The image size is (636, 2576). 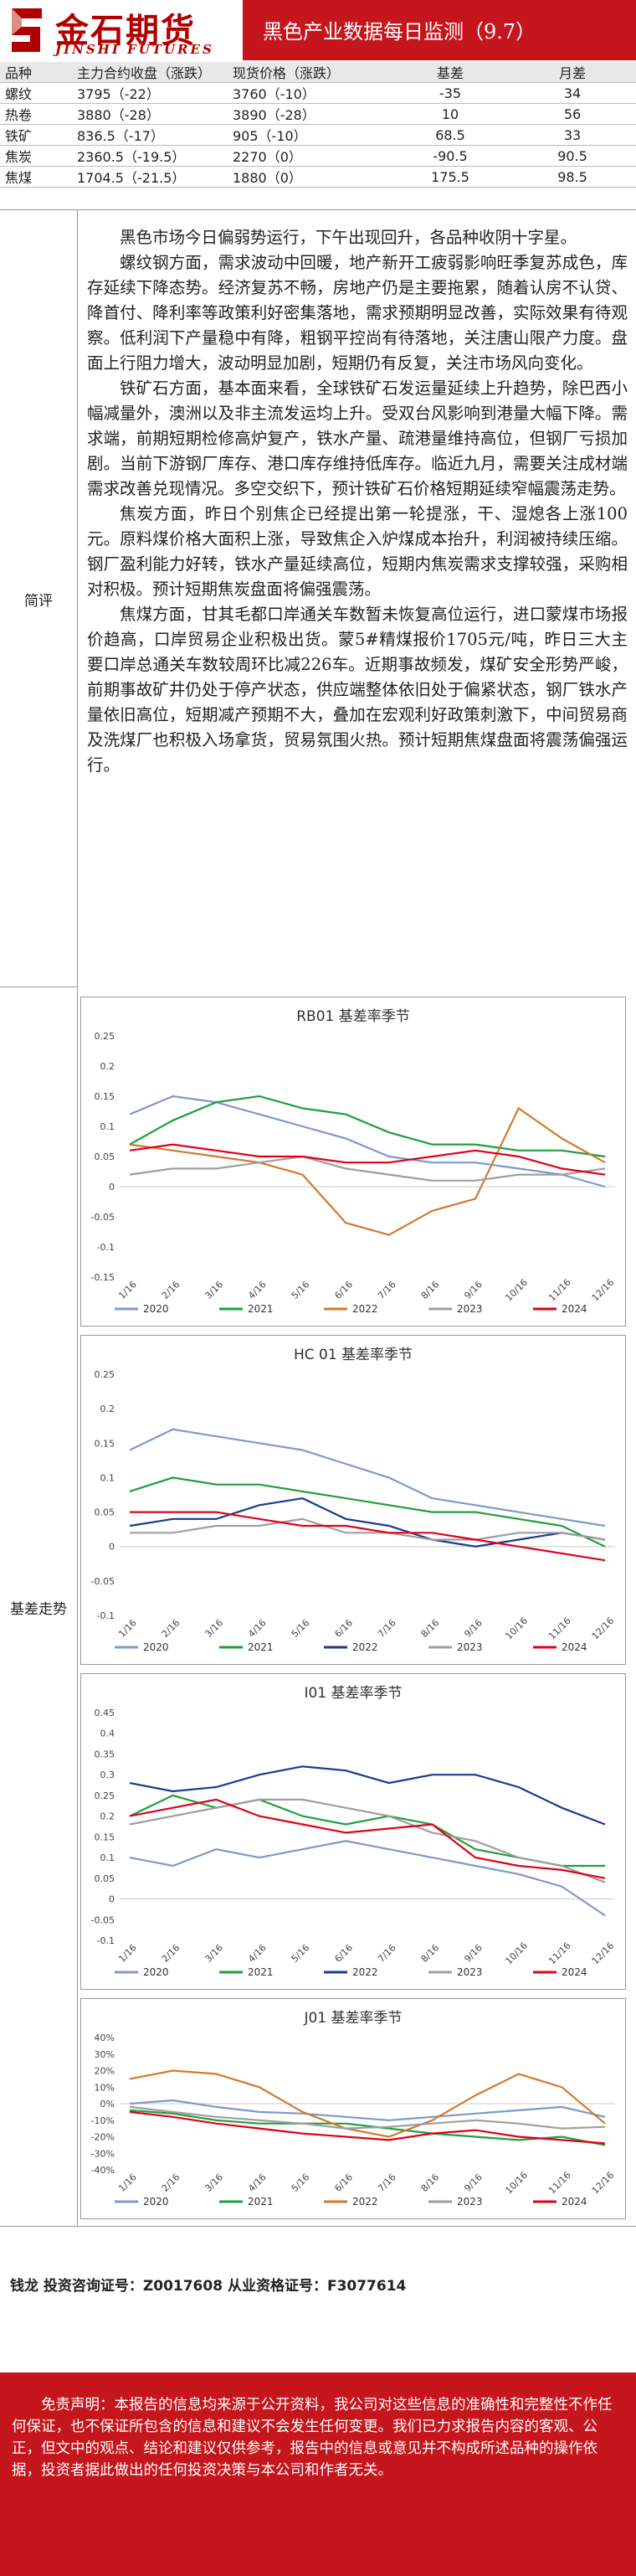 I want to click on logo-mark-icon, so click(x=27, y=30).